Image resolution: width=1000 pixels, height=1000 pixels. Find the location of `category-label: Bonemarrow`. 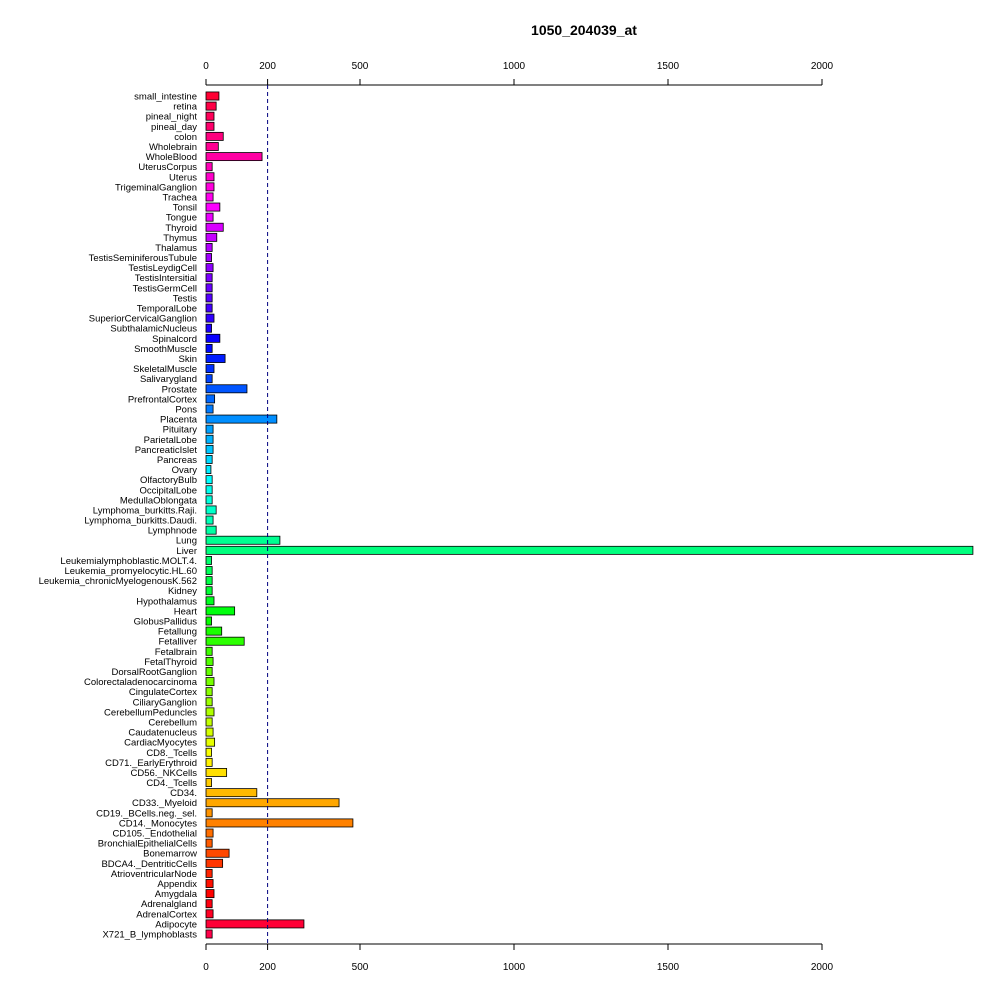

category-label: Bonemarrow is located at coordinates (170, 854).